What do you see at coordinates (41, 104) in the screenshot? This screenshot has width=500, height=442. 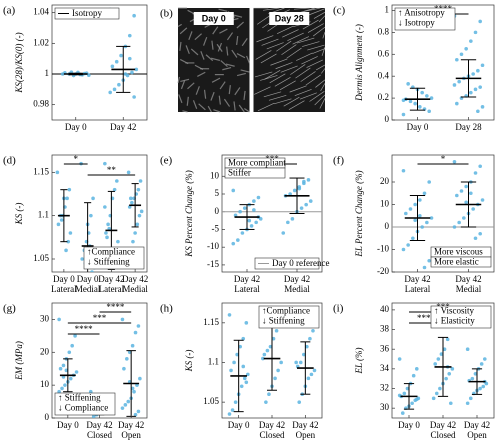 I see `y-tick-label: 0.98` at bounding box center [41, 104].